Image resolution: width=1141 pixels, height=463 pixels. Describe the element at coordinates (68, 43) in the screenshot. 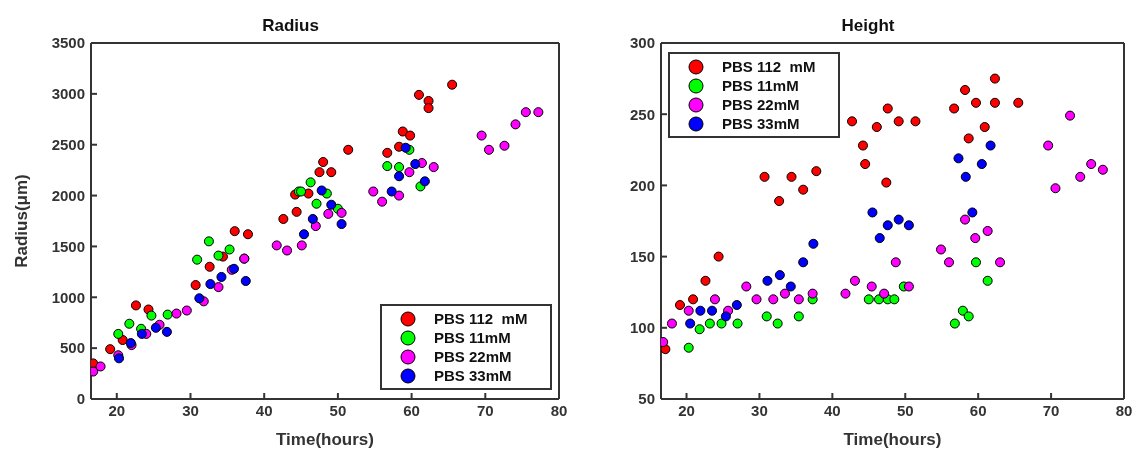

I see `y-tick-label: 3500` at that location.